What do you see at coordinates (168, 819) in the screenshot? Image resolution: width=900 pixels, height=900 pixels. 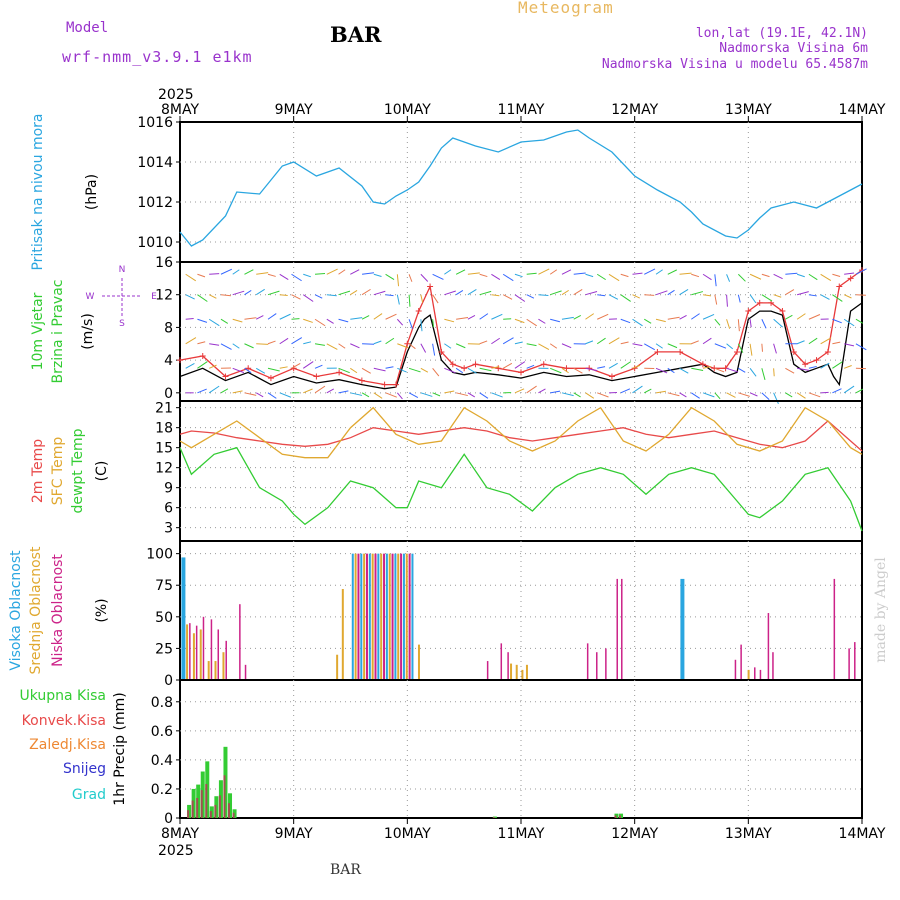 I see `y-tick-label: 0` at bounding box center [168, 819].